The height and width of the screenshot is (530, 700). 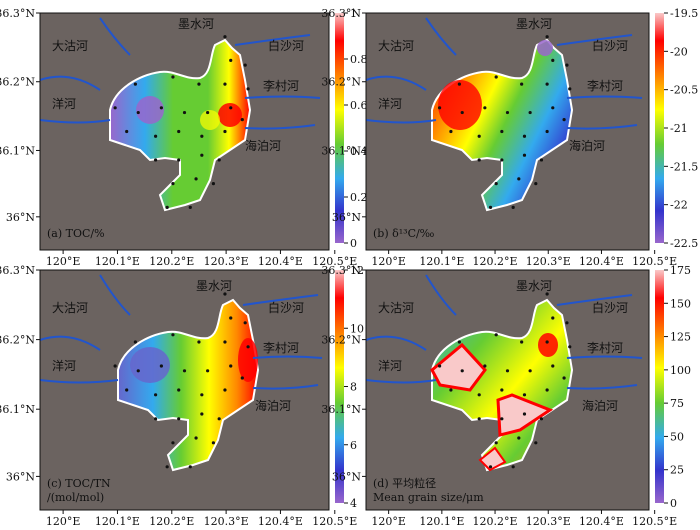 I want to click on station-markers, so click(x=504, y=122).